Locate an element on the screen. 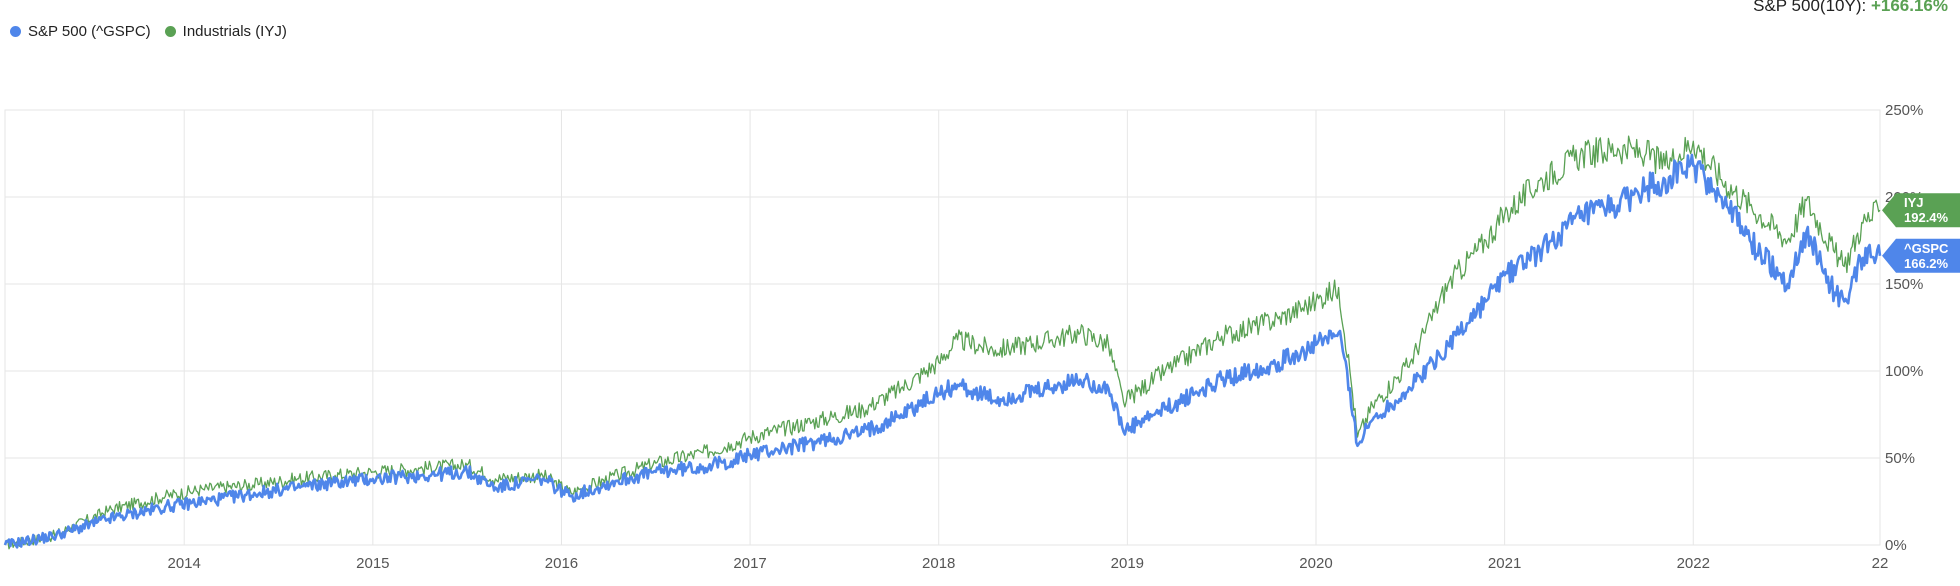 This screenshot has width=1960, height=586. chart-legend: S&P 500 (^GSPC) Industrials (IYJ) is located at coordinates (148, 31).